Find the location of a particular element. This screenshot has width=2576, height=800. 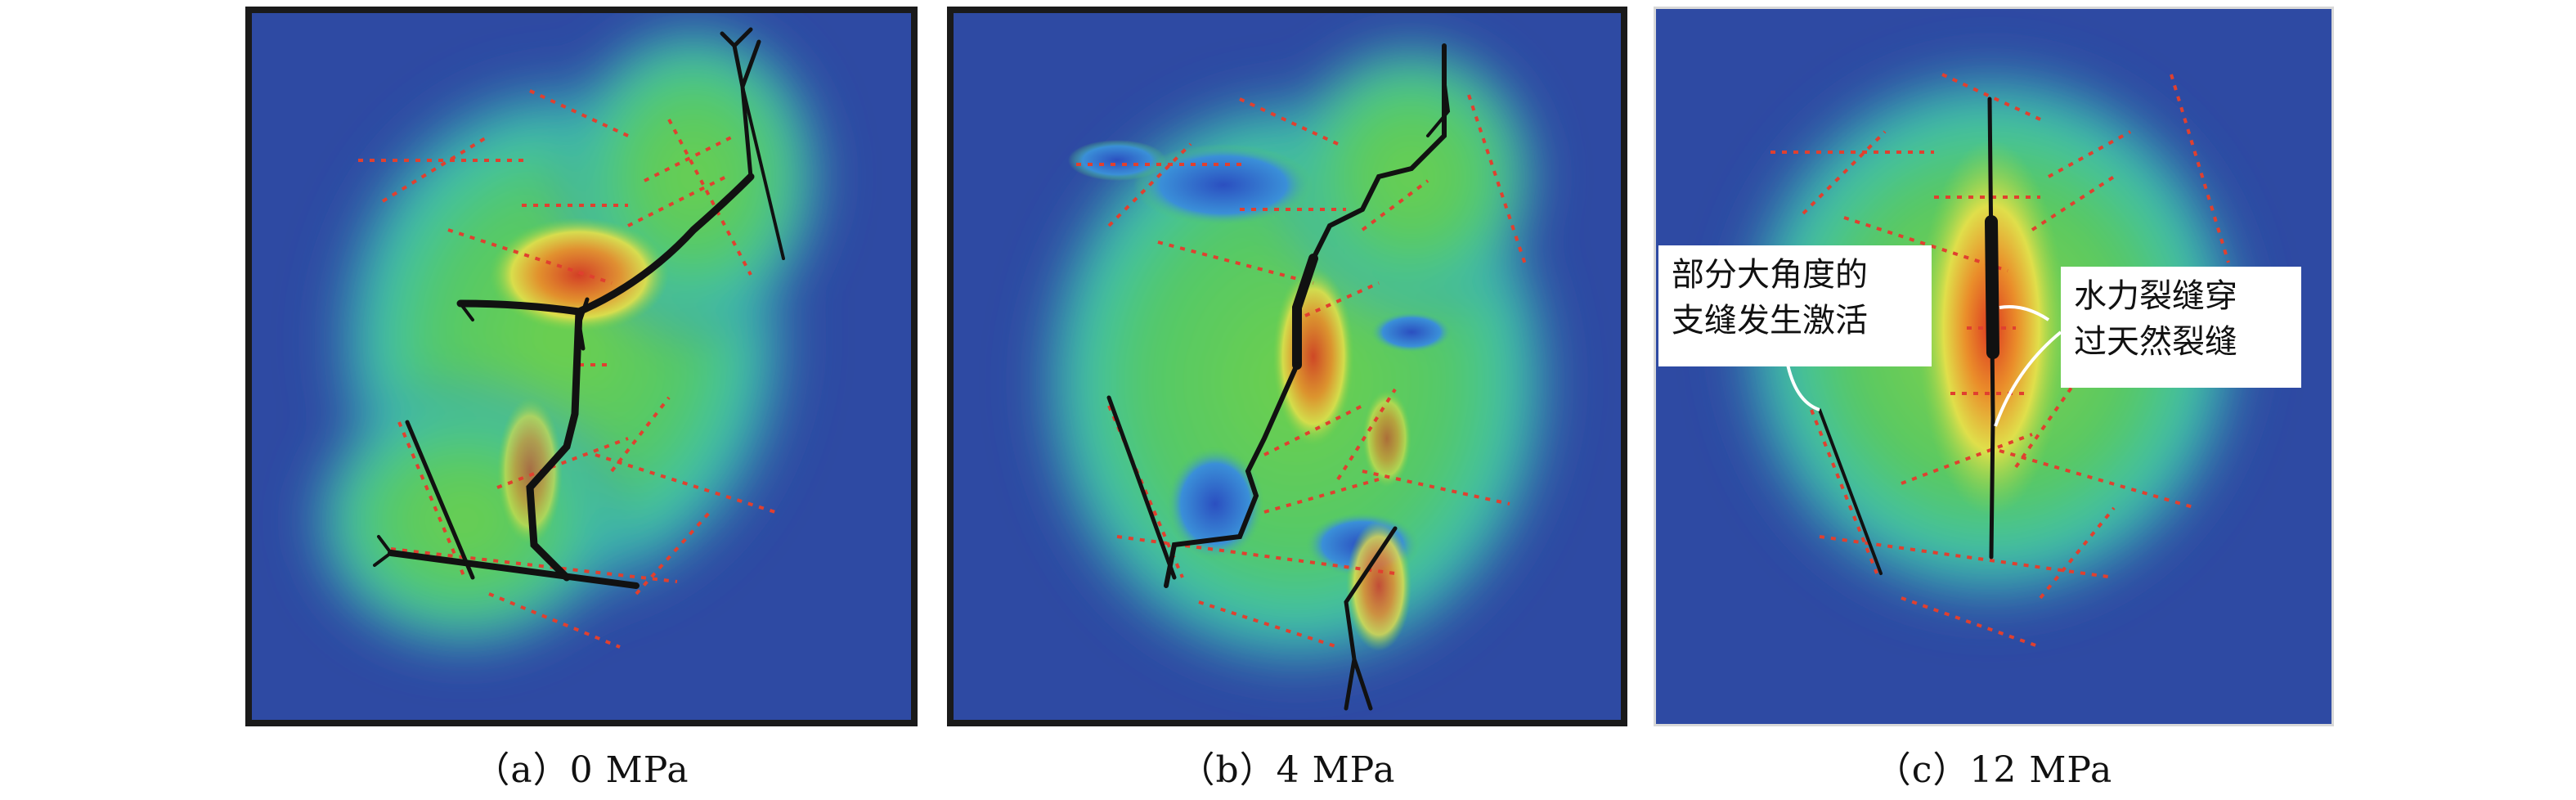

caption-panel-a: （a）0 MPa is located at coordinates (581, 770).